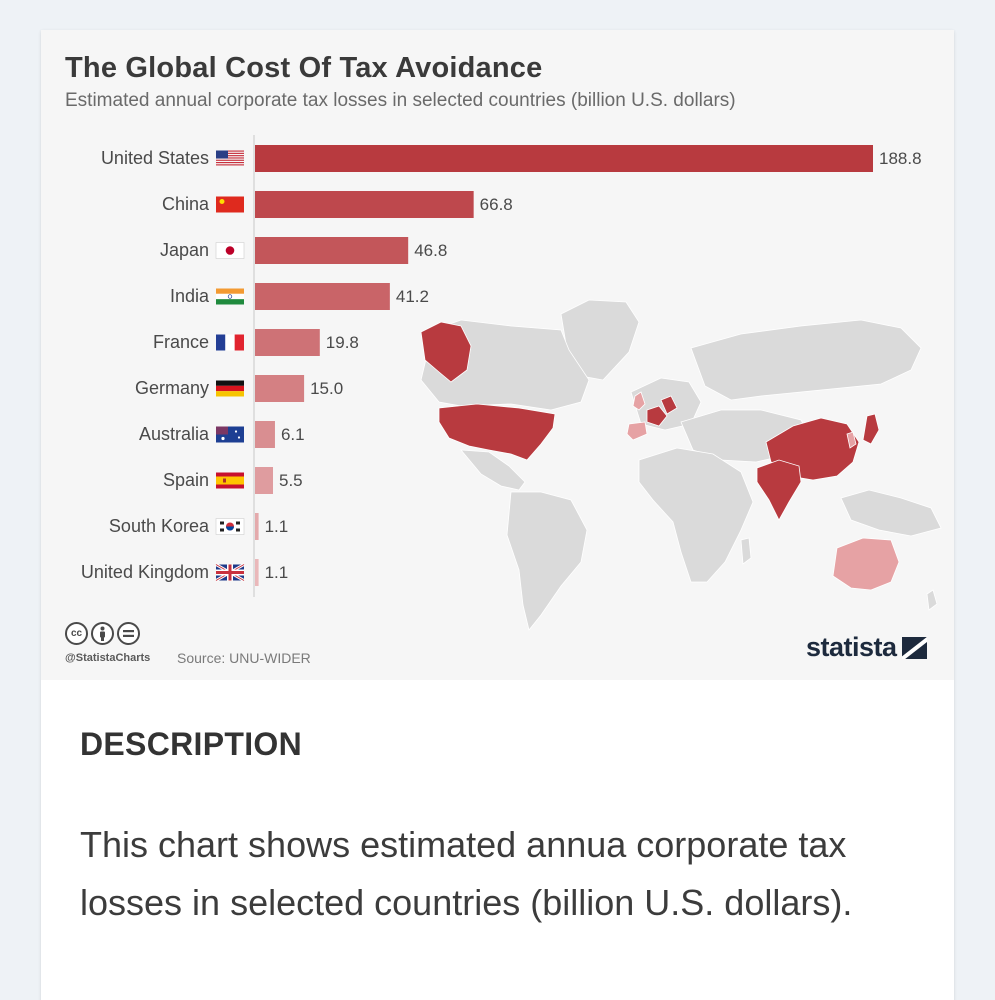  Describe the element at coordinates (657, 416) in the screenshot. I see `map-region-france` at that location.